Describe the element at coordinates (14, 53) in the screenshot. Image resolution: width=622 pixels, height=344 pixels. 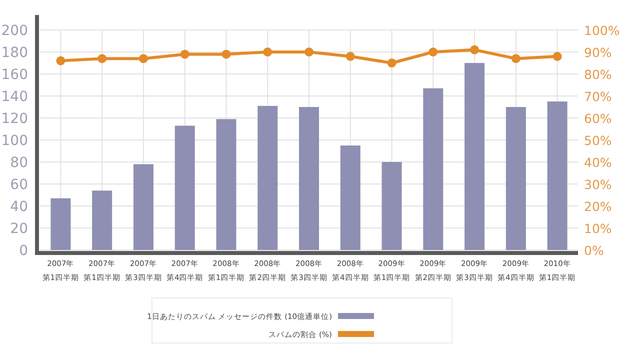
I see `y-tick-label: 180` at that location.